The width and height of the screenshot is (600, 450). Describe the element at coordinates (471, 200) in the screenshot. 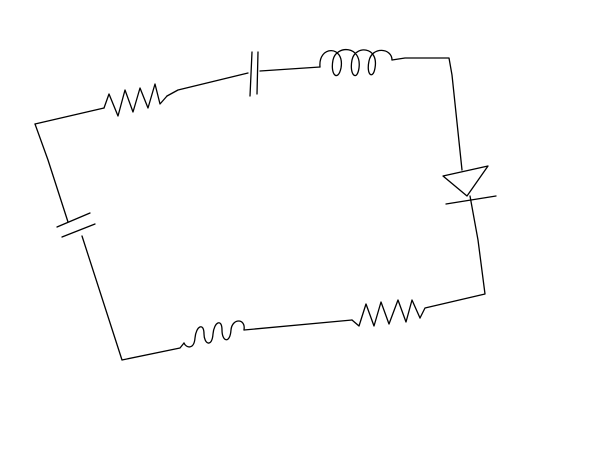

I see `diode-bar` at that location.